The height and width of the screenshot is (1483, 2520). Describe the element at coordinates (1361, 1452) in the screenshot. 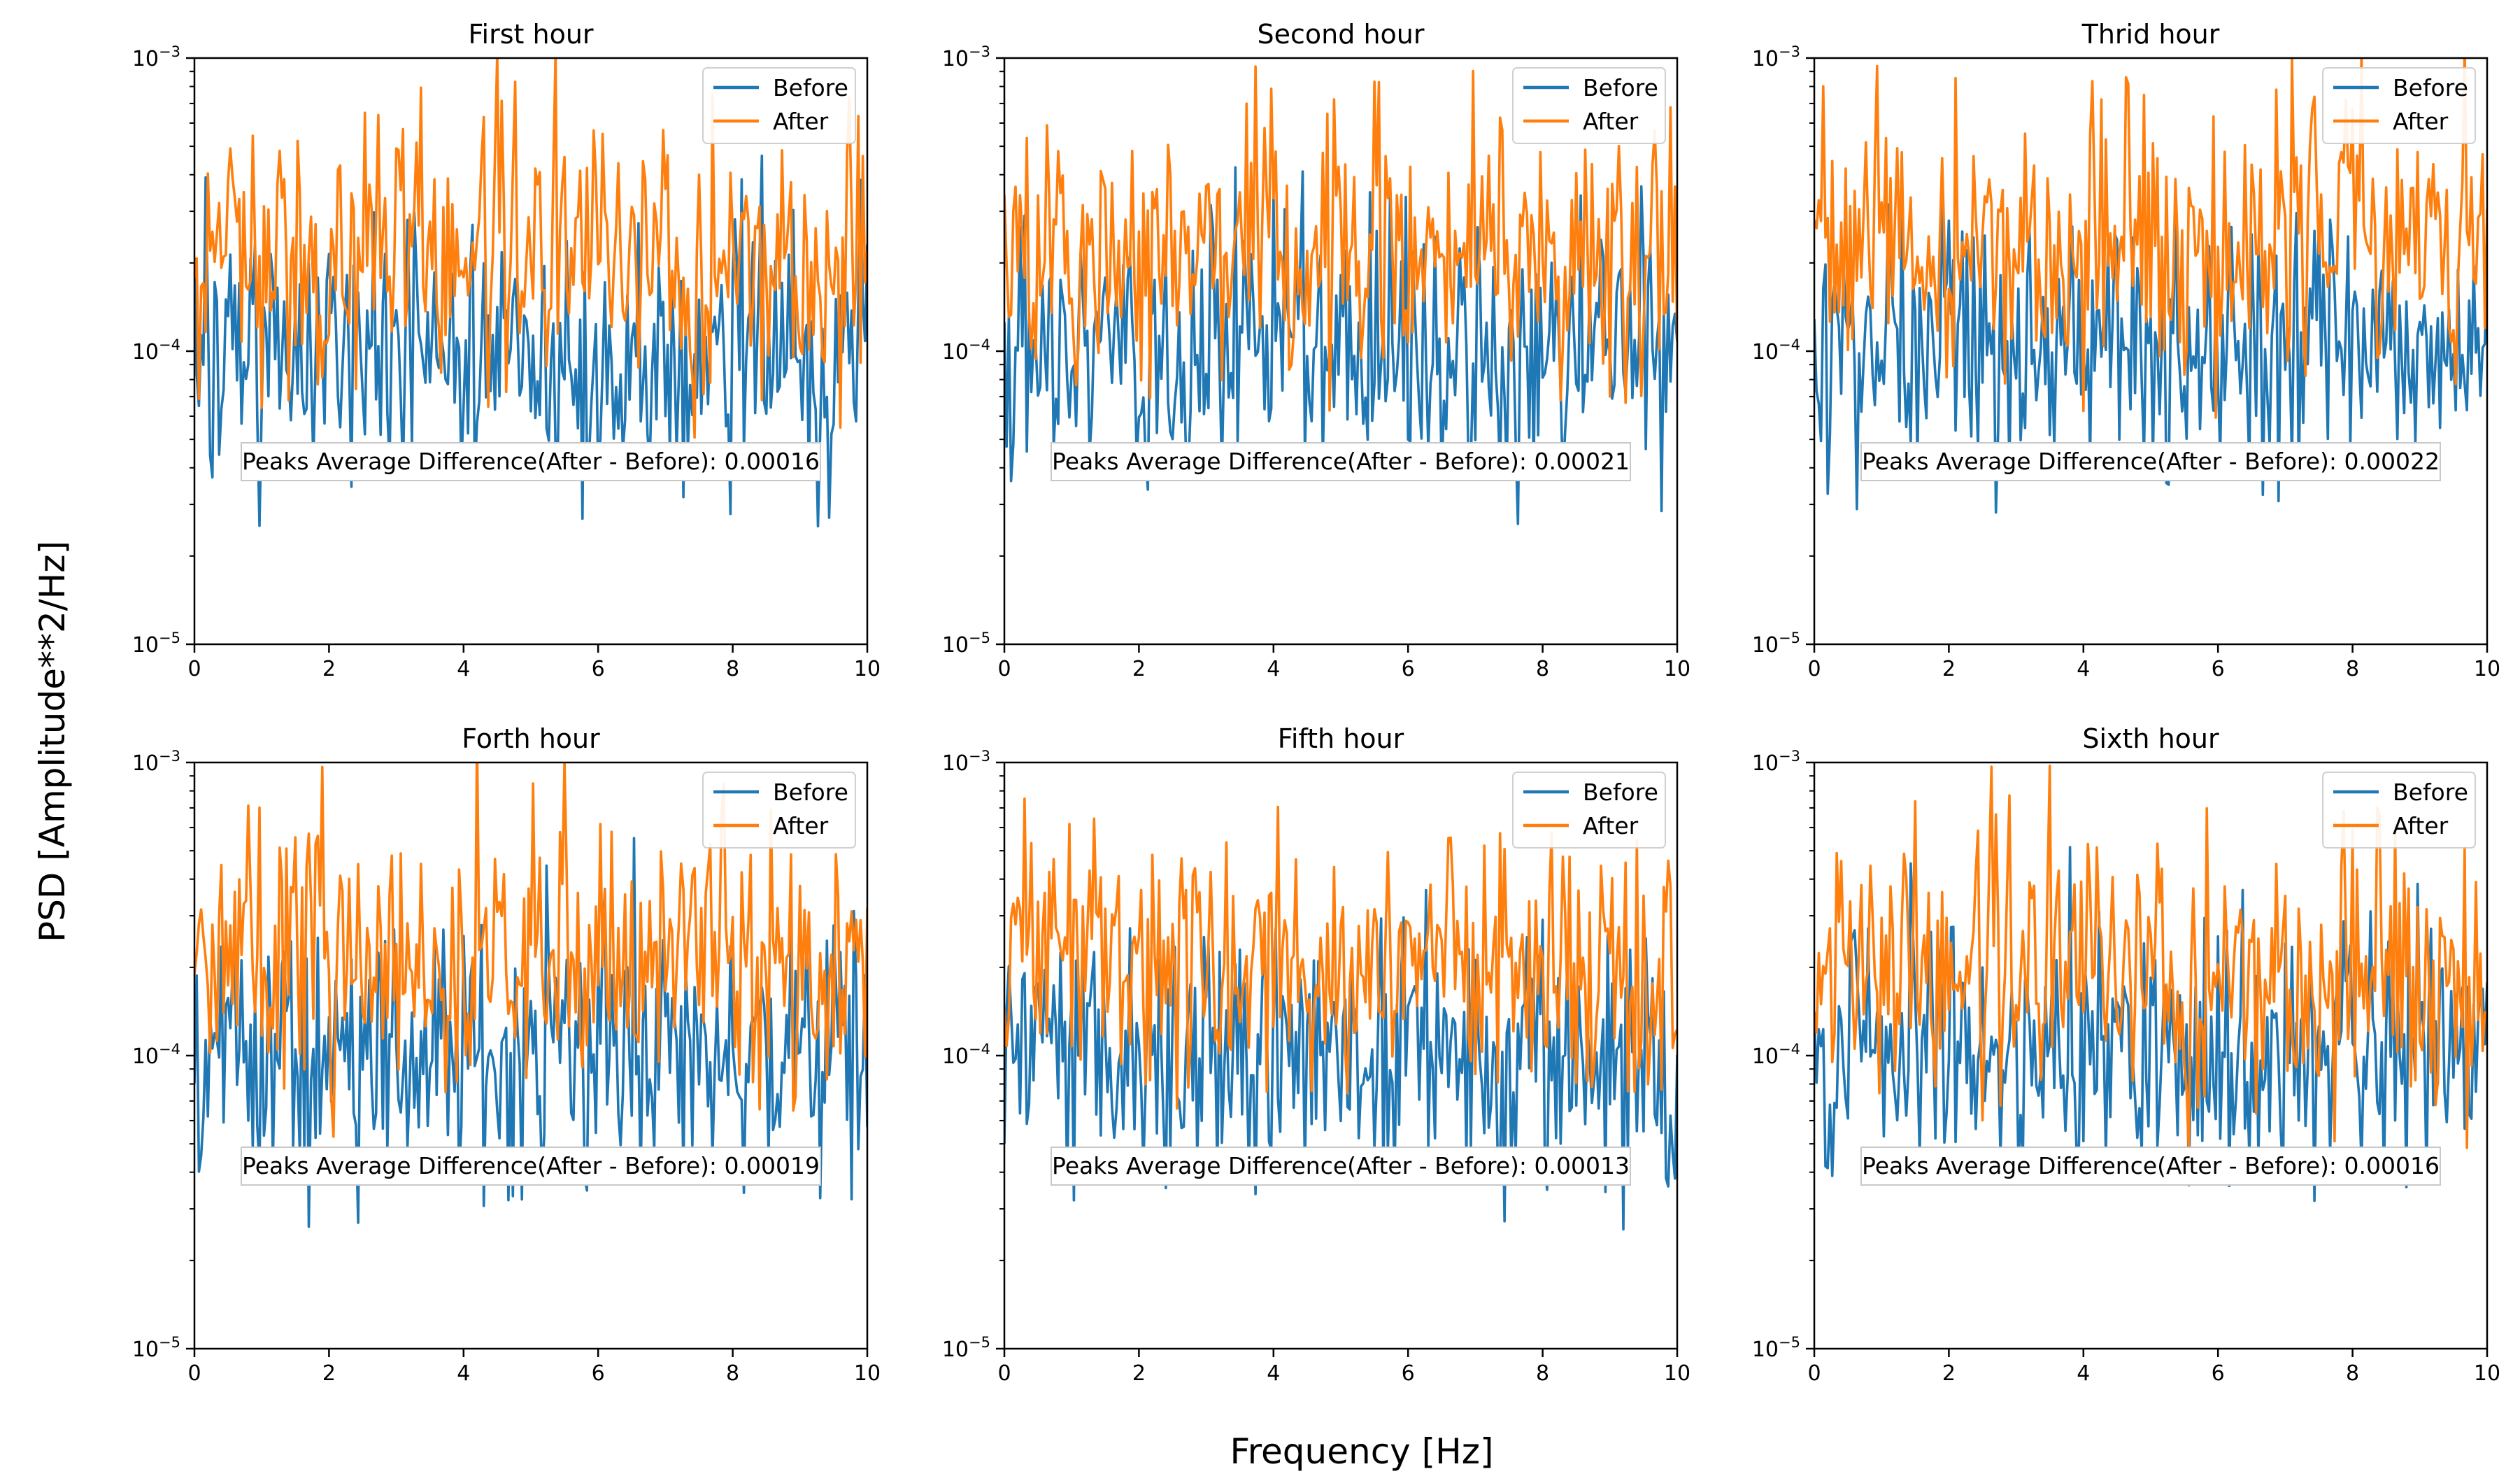

I see `x-axis-label: Frequency [Hz]` at that location.